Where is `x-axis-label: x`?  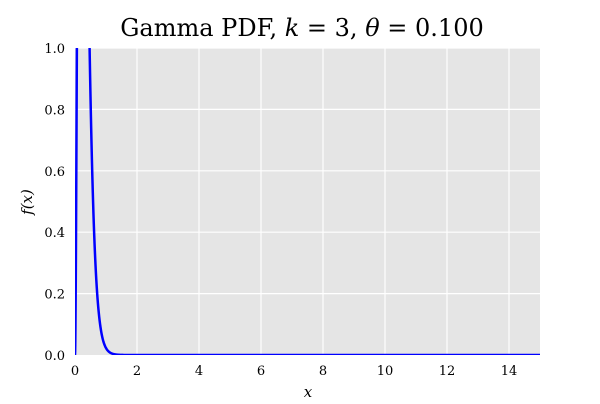 x-axis-label: x is located at coordinates (308, 391).